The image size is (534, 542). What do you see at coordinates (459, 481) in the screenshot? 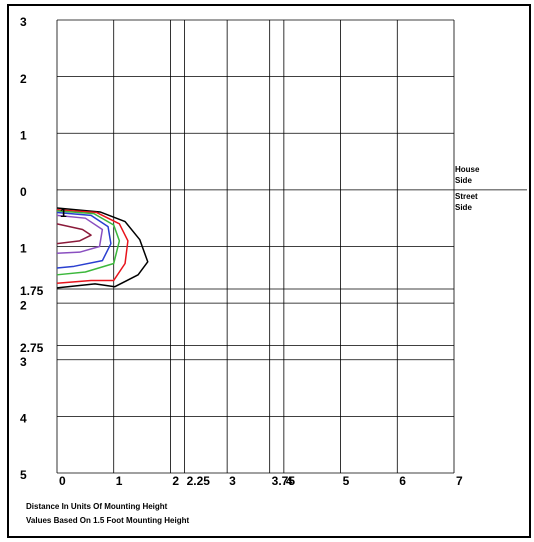
I see `x-tick-label: 7` at bounding box center [459, 481].